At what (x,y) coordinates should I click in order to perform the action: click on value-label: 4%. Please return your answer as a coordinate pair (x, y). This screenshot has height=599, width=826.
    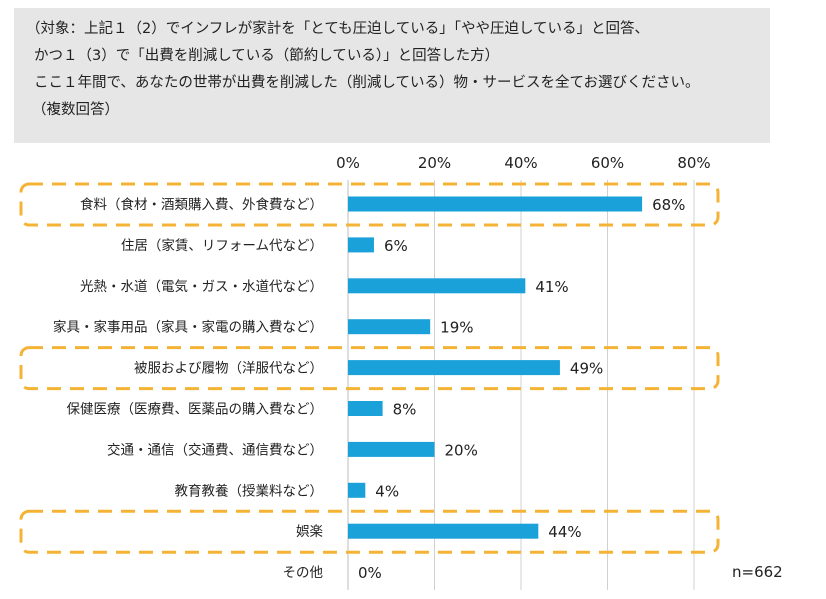
    Looking at the image, I should click on (387, 491).